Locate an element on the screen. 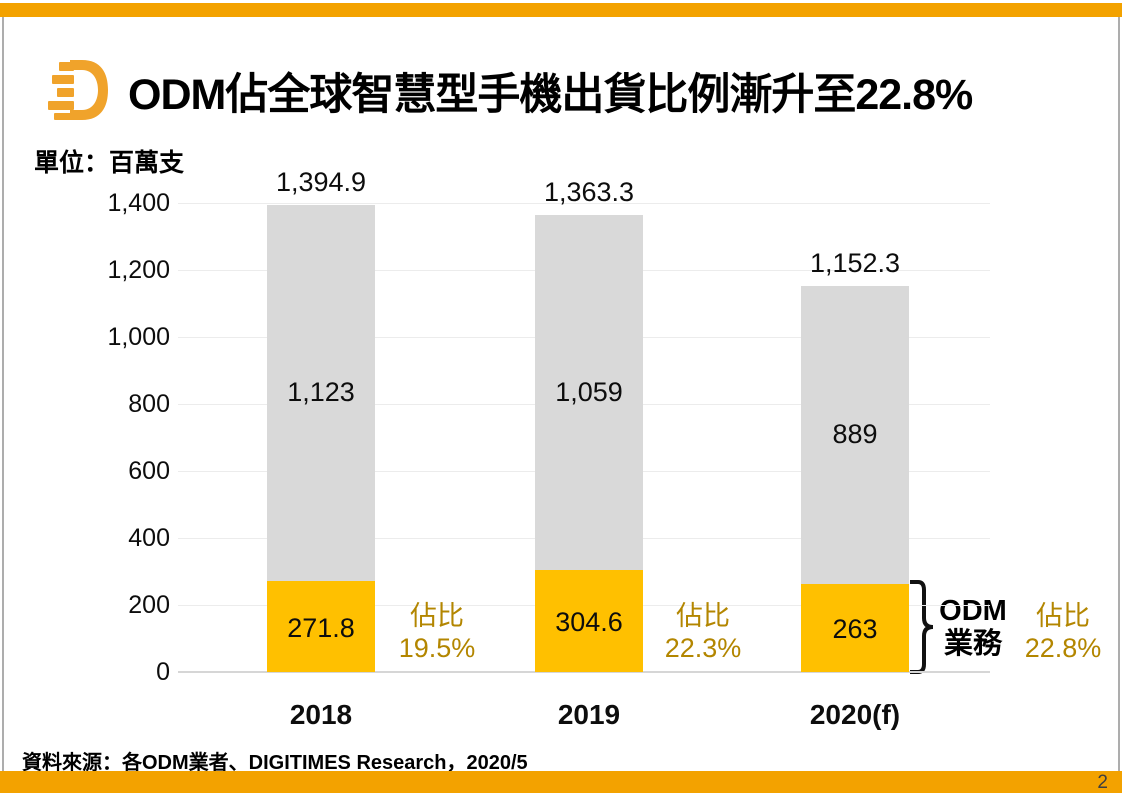 The height and width of the screenshot is (793, 1122). odm-business-label-line2: 業務 is located at coordinates (972, 644).